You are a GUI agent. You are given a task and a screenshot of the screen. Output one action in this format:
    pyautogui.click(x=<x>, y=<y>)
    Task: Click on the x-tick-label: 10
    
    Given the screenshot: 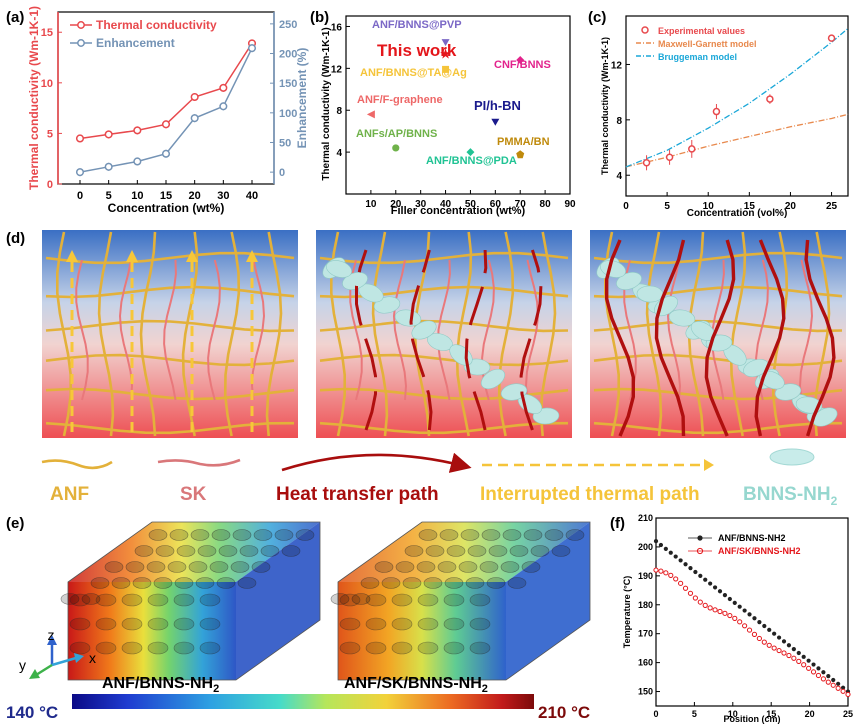 What is the action you would take?
    pyautogui.click(x=137, y=196)
    